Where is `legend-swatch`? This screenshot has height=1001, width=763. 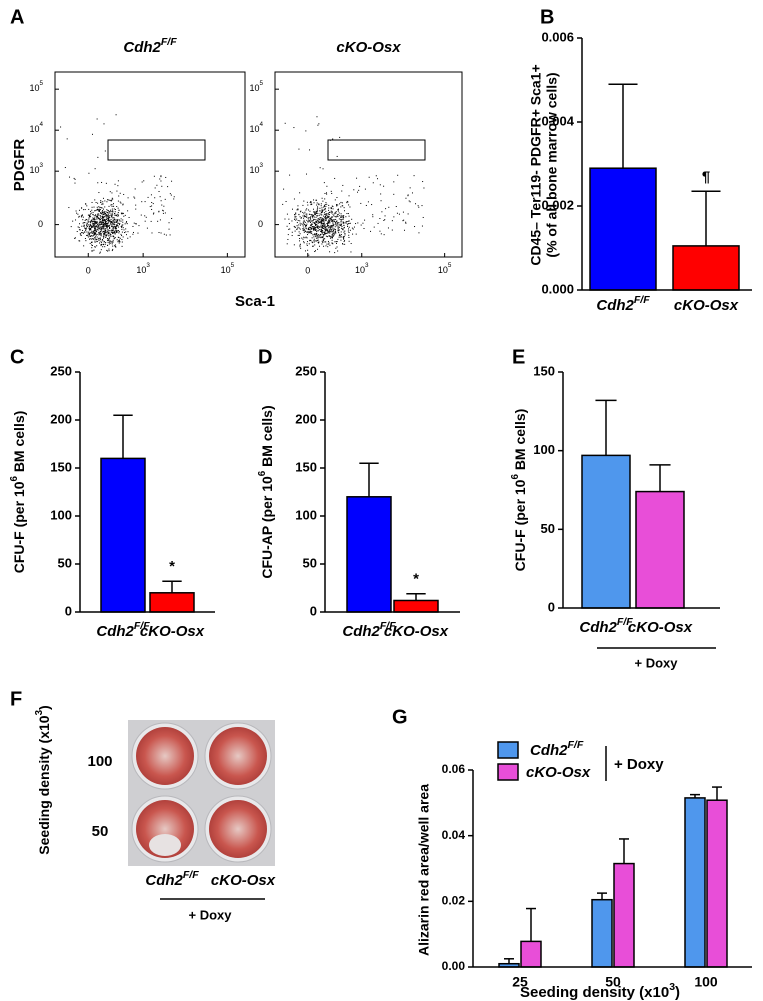 legend-swatch is located at coordinates (508, 772).